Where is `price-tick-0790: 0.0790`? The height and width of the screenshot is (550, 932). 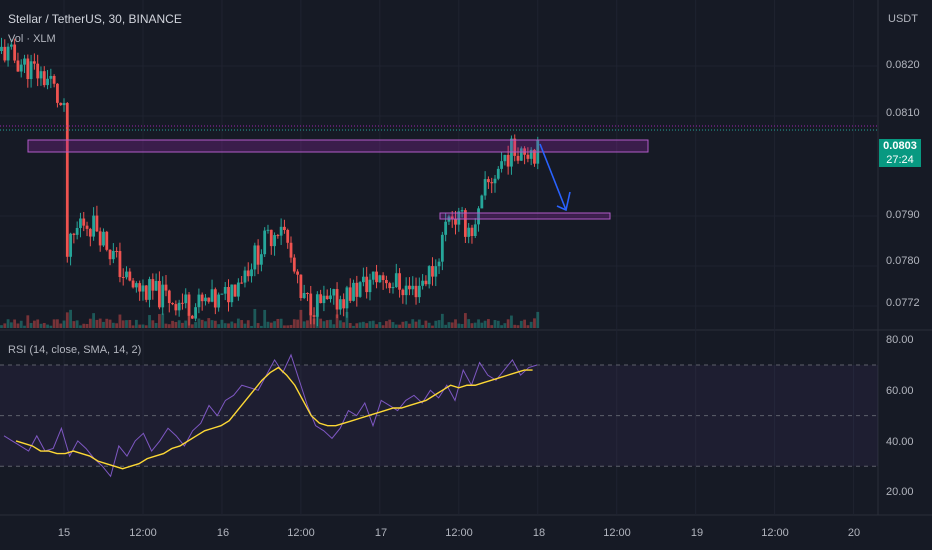
price-tick-0790: 0.0790 is located at coordinates (903, 215).